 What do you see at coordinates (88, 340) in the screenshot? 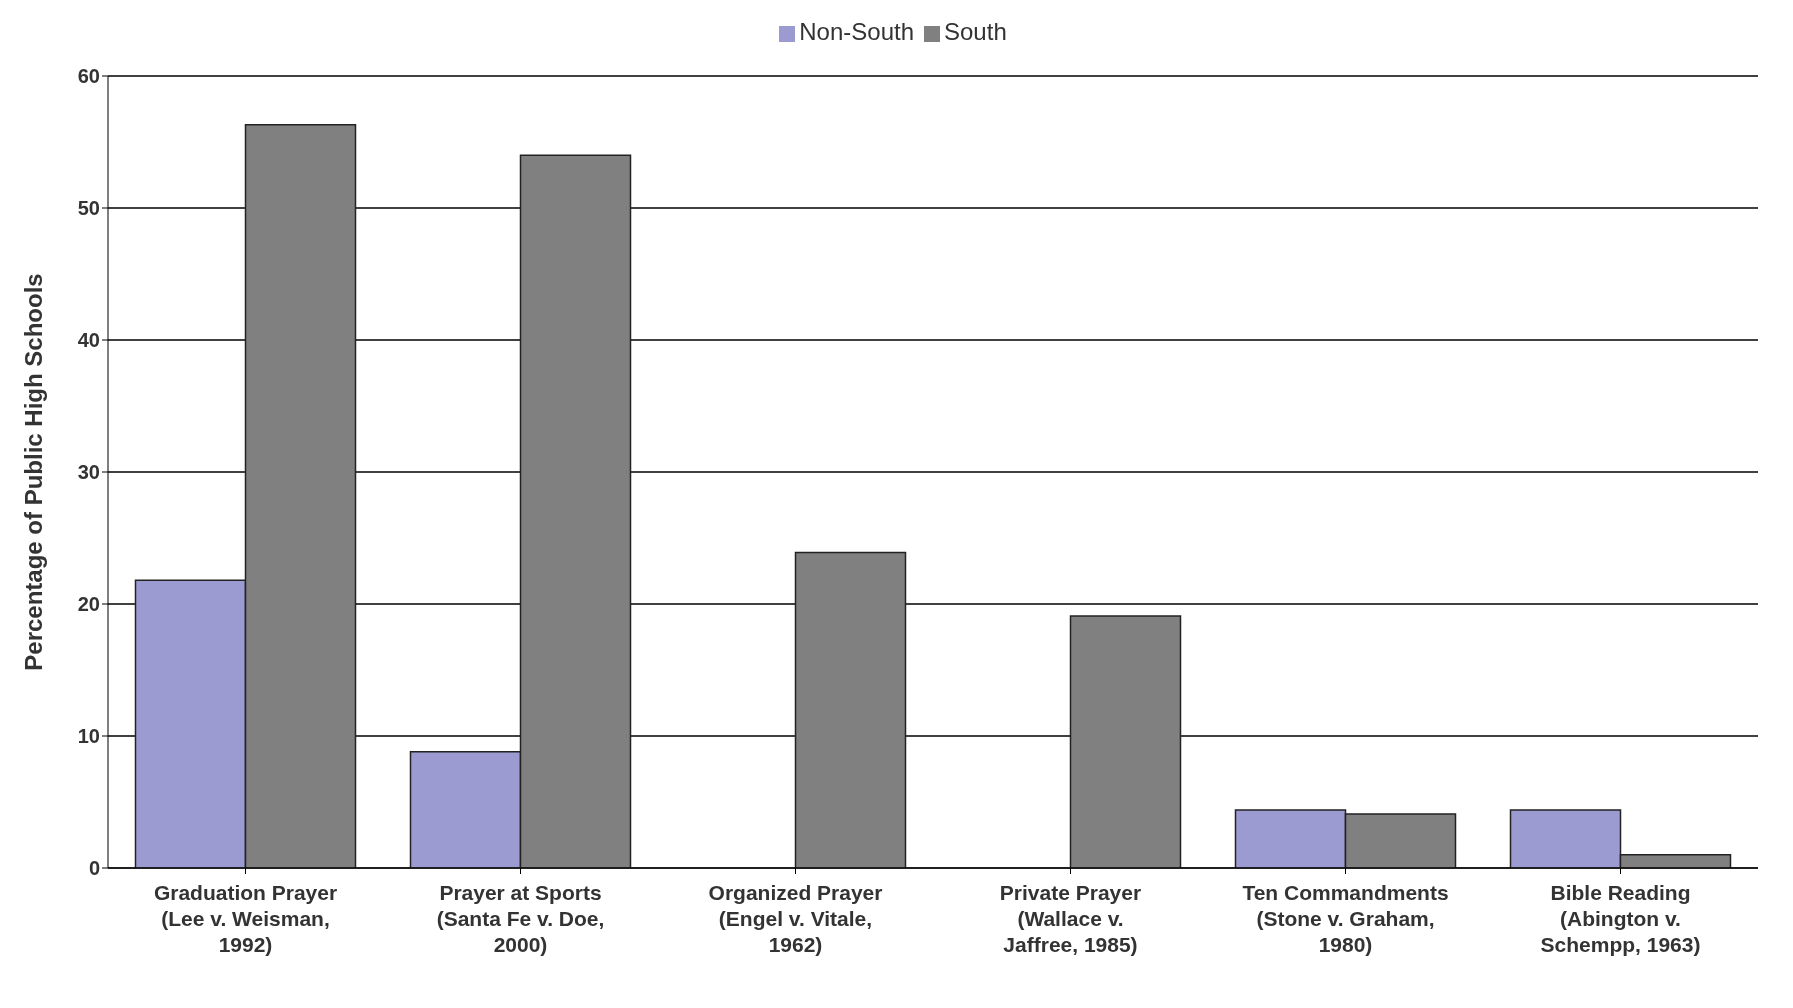
I see `y-tick-label: 40` at bounding box center [88, 340].